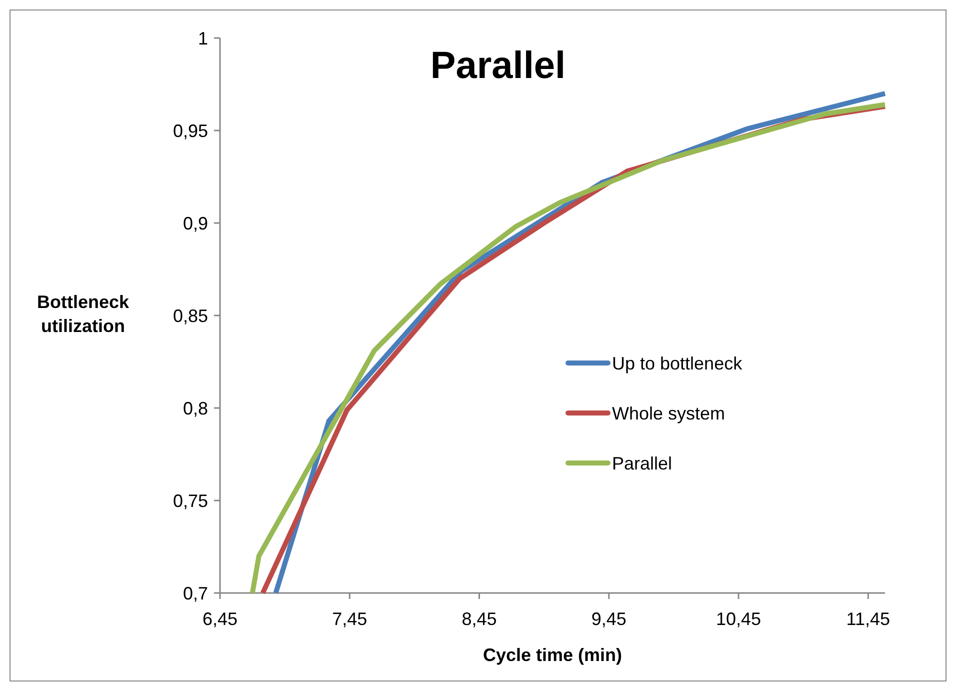 The height and width of the screenshot is (691, 957). I want to click on y-tick-label: 0,85, so click(190, 316).